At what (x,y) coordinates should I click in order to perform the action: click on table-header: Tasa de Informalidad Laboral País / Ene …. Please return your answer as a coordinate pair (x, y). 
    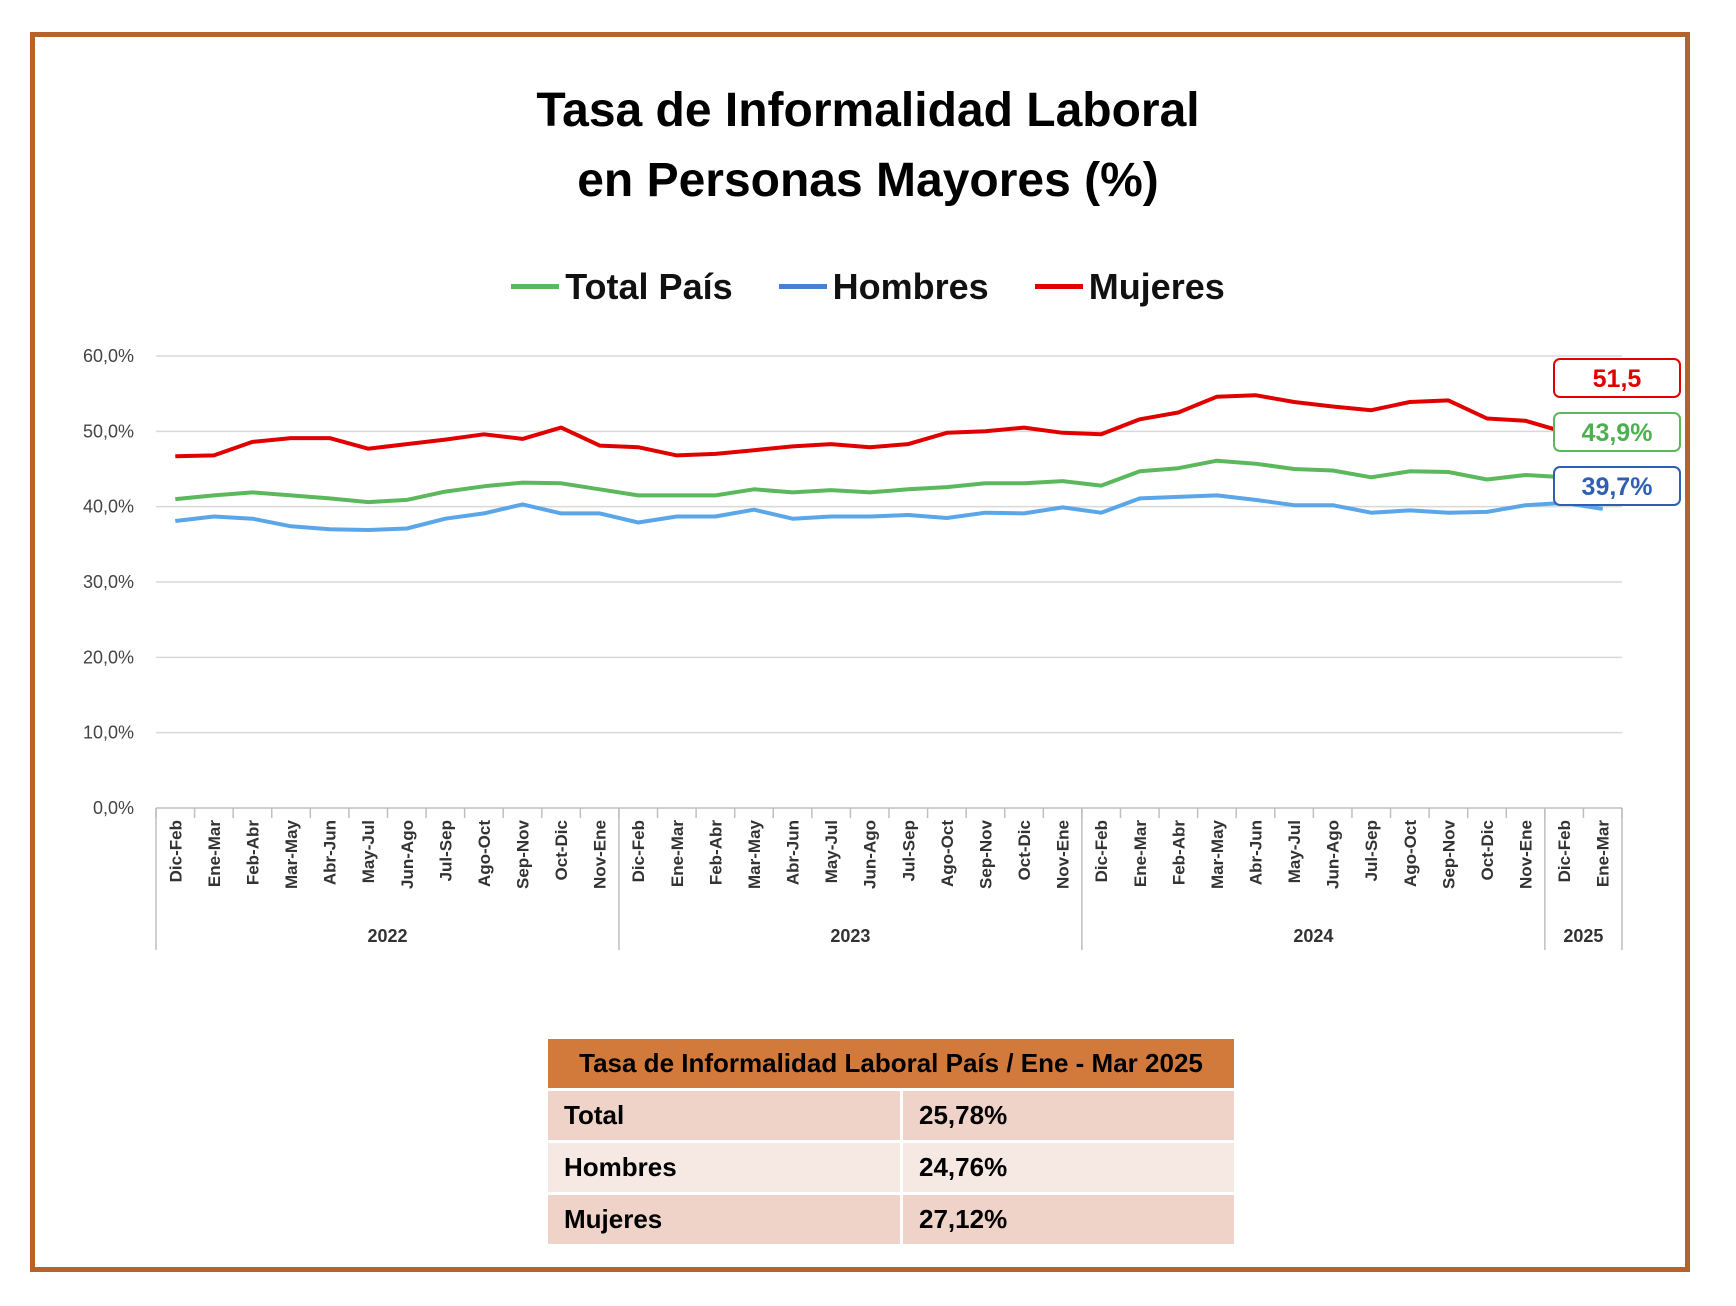
    Looking at the image, I should click on (891, 1063).